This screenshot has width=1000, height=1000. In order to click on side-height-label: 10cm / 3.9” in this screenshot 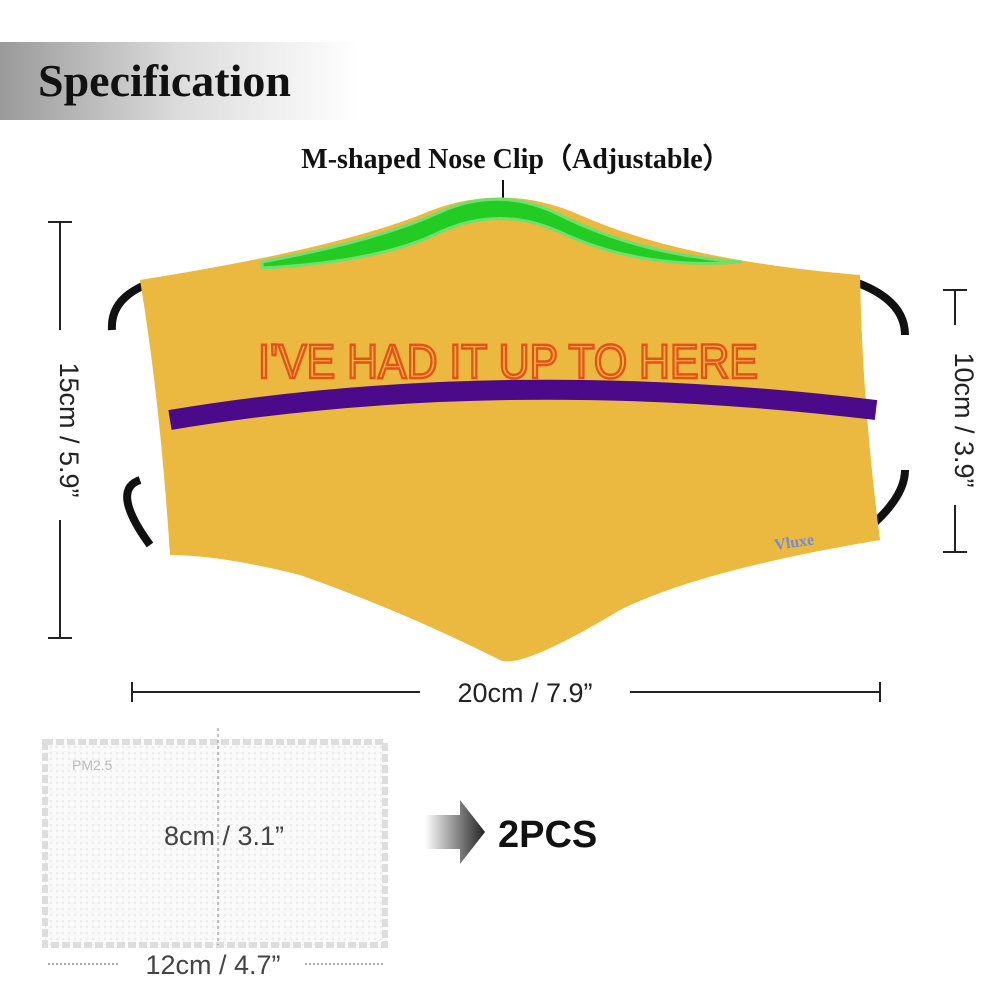, I will do `click(964, 419)`.